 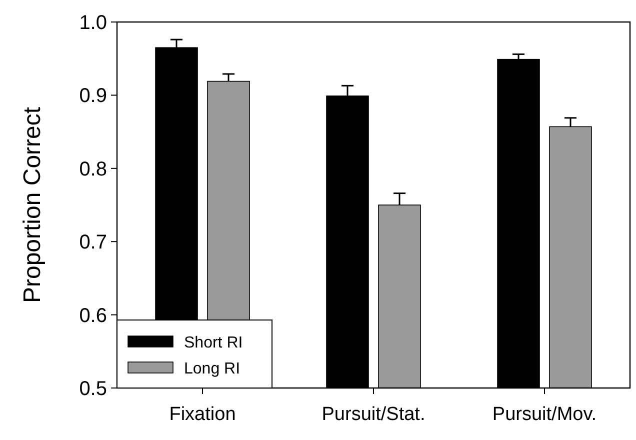 What do you see at coordinates (544, 414) in the screenshot?
I see `x-tick-label: Pursuit/Mov.` at bounding box center [544, 414].